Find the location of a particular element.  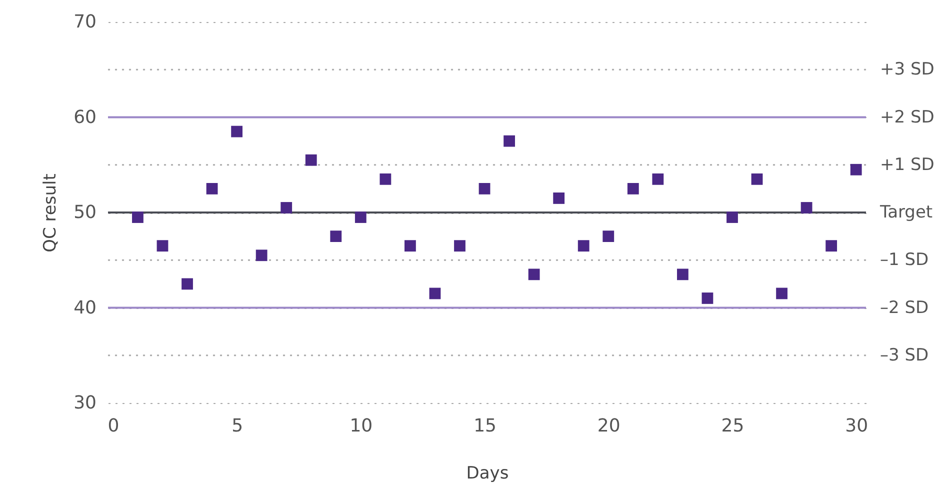

ref-line-label: +3 SD is located at coordinates (907, 70).